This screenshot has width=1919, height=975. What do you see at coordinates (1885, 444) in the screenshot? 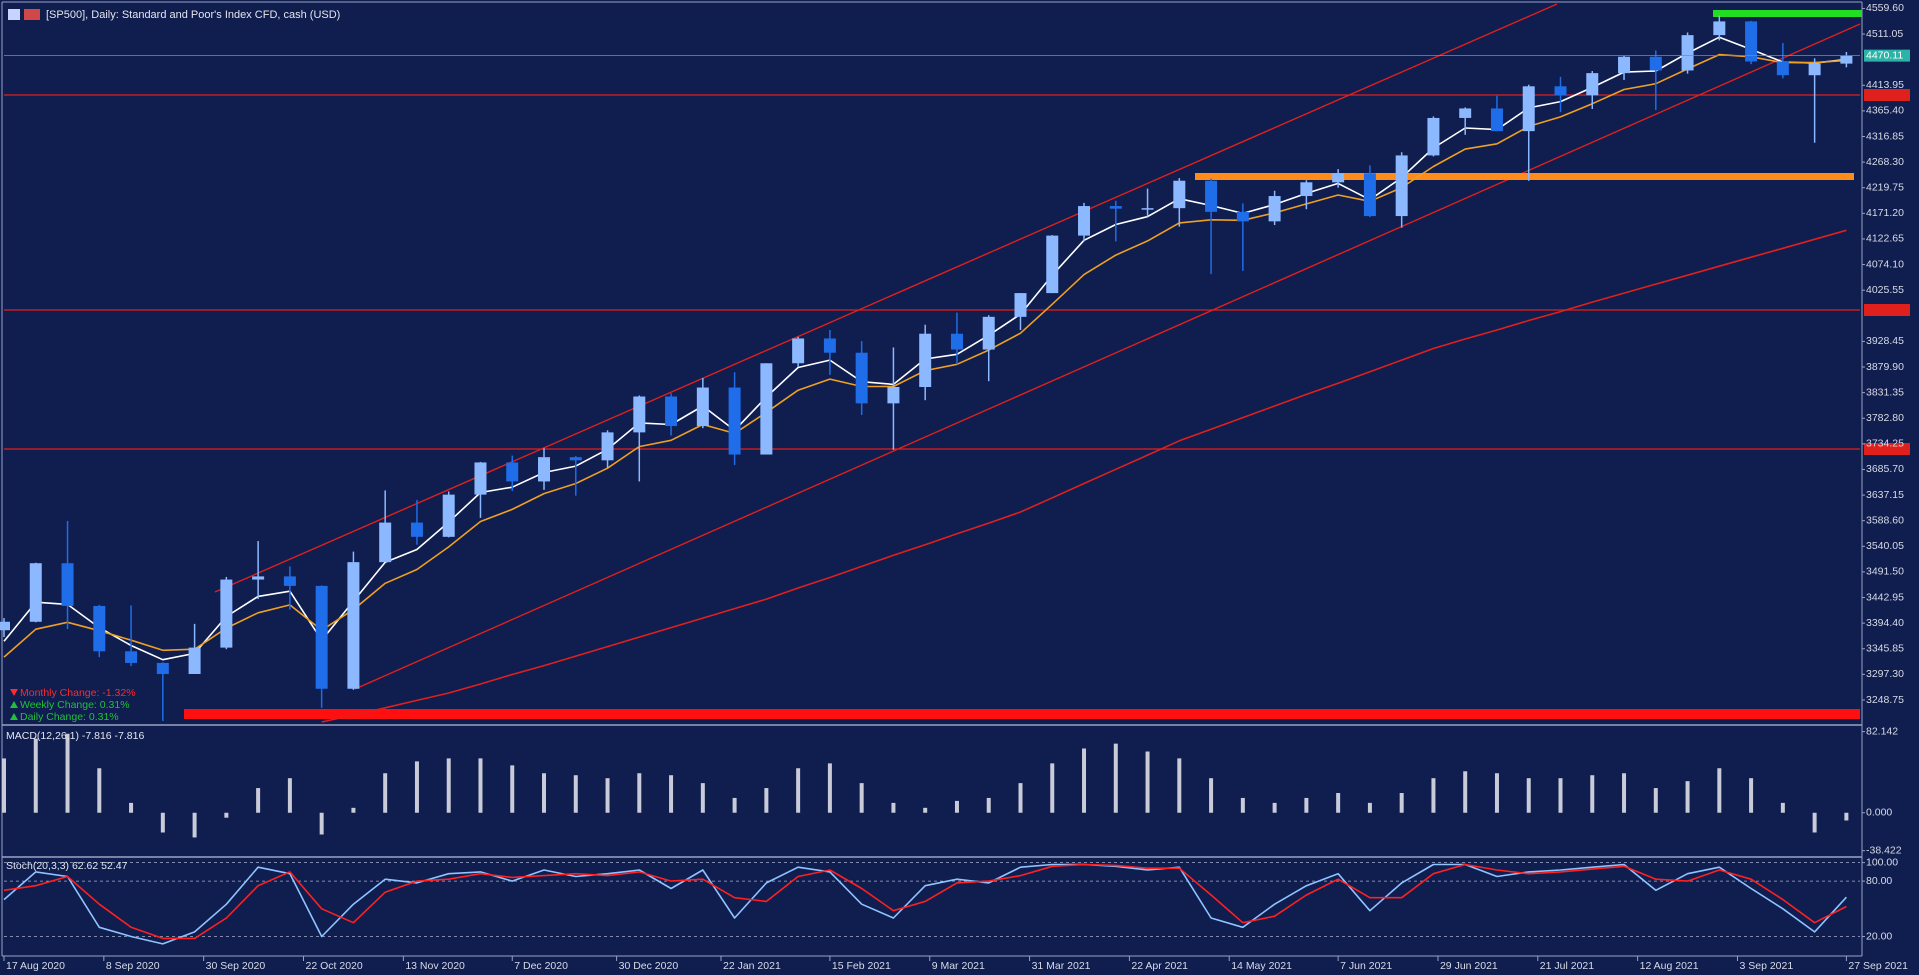
I see `y-tick-label: 3734.25` at bounding box center [1885, 444].